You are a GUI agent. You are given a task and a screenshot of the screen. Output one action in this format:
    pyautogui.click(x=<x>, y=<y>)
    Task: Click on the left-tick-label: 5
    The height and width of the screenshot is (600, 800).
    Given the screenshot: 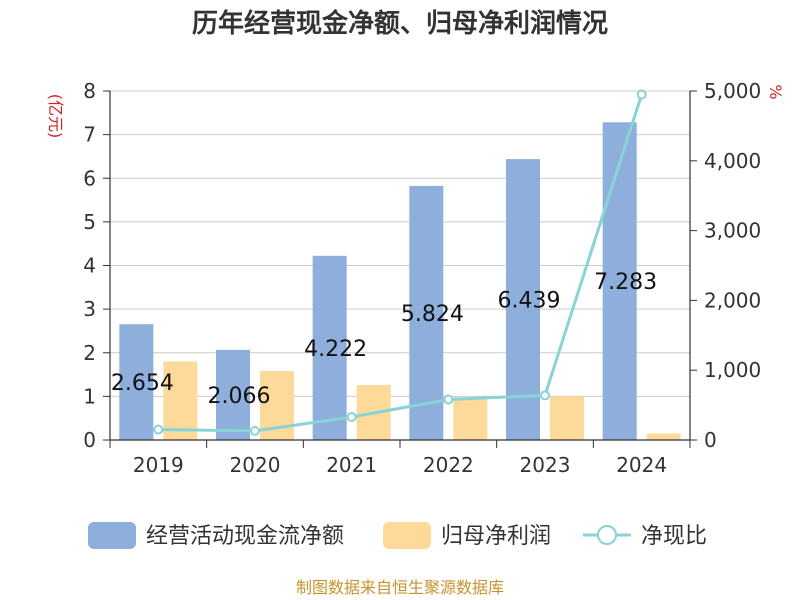 What is the action you would take?
    pyautogui.click(x=89, y=222)
    